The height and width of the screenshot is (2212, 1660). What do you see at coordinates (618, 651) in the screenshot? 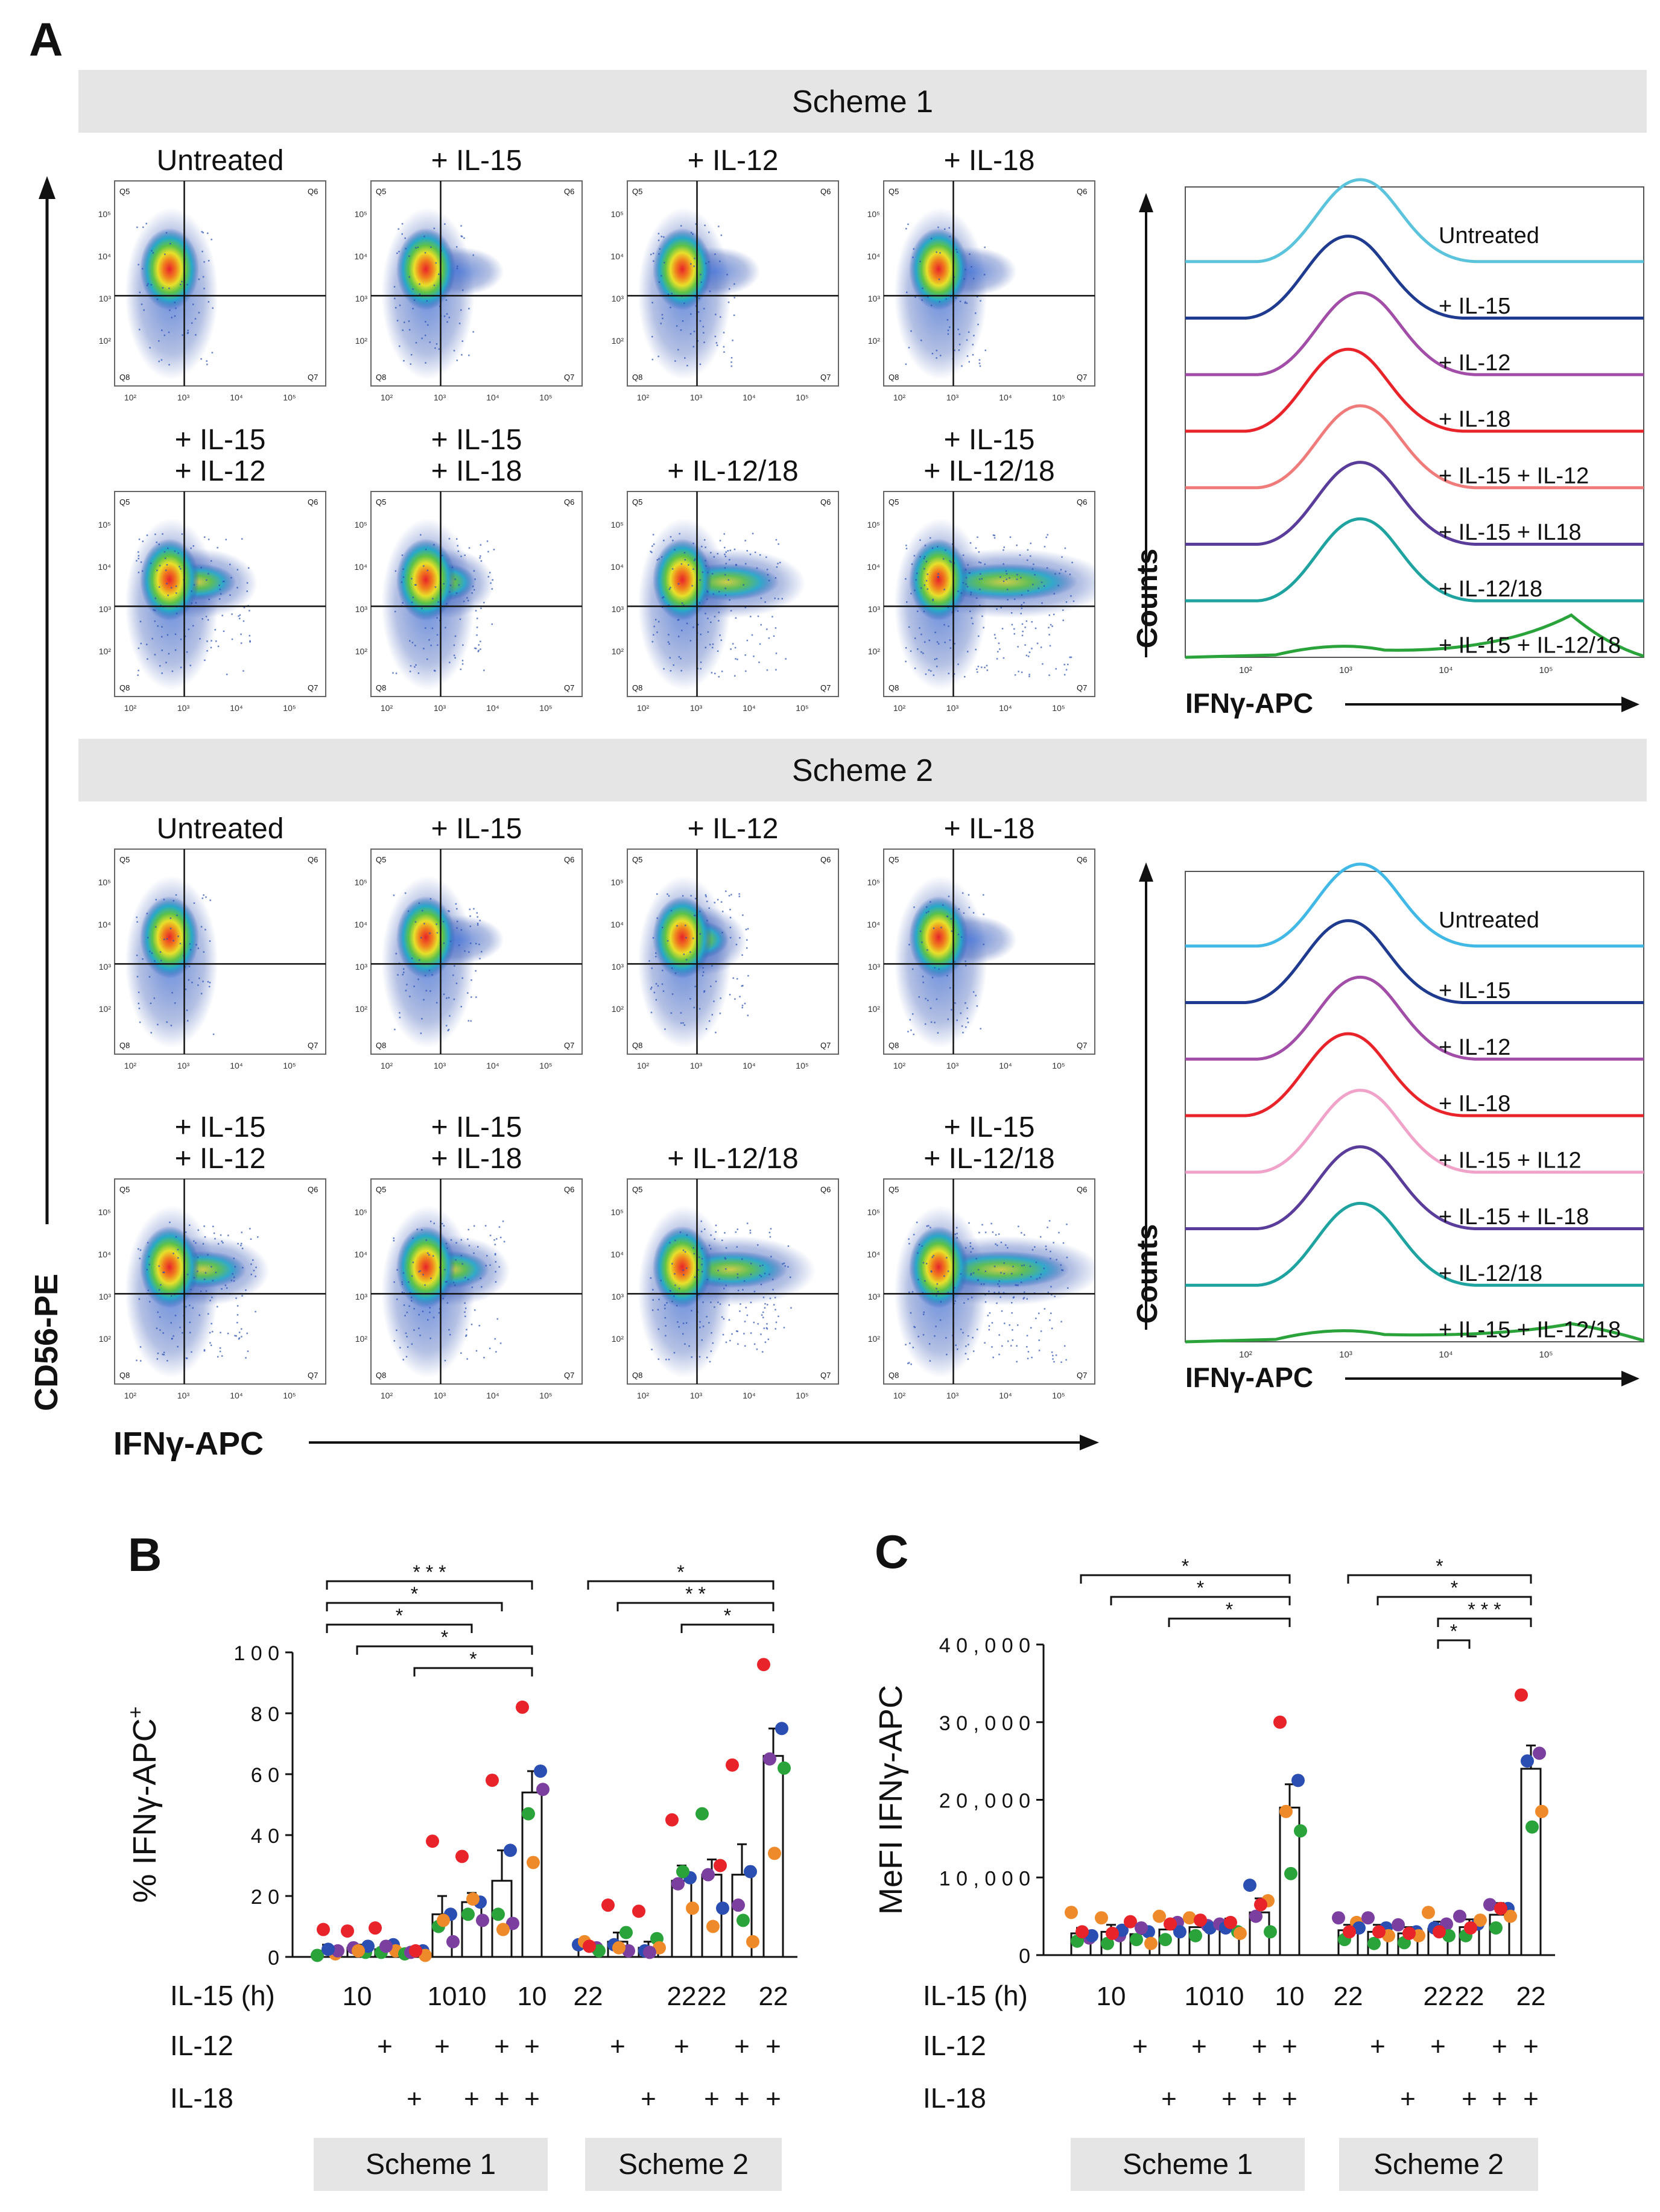
I see `flow-y-tick-label: 10²` at bounding box center [618, 651].